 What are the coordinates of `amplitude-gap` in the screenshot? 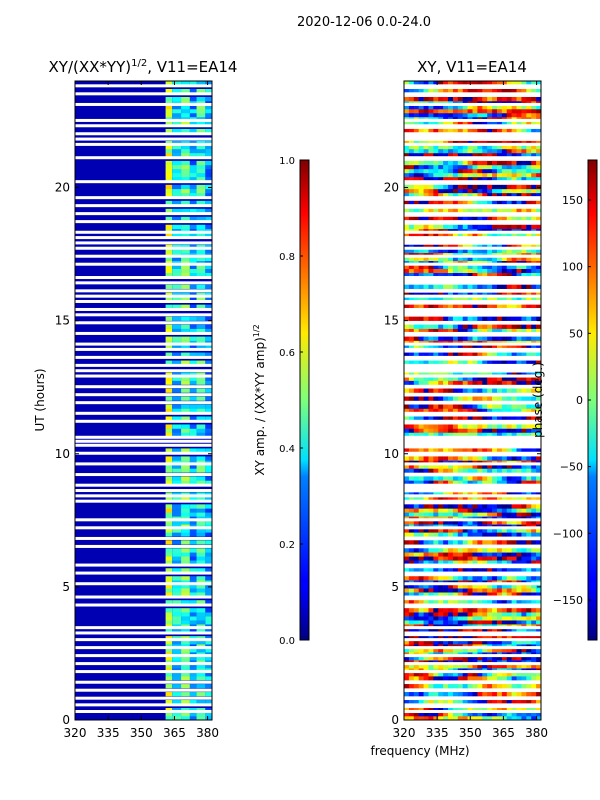 It's located at (143, 520).